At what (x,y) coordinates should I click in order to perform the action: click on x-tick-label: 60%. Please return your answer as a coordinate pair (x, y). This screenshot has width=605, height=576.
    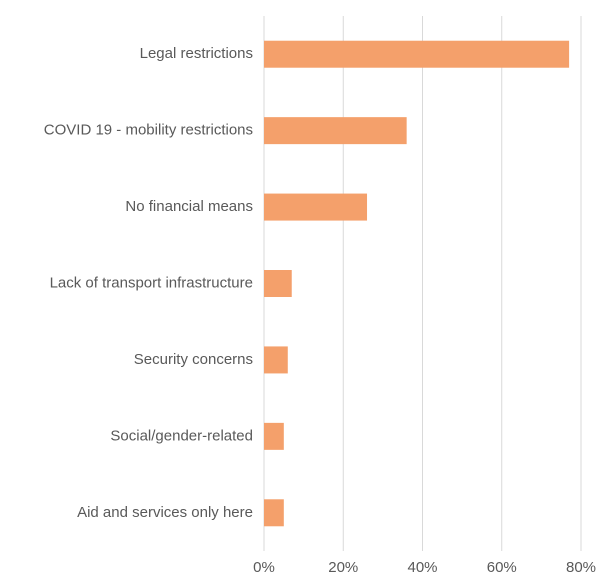
    Looking at the image, I should click on (502, 567).